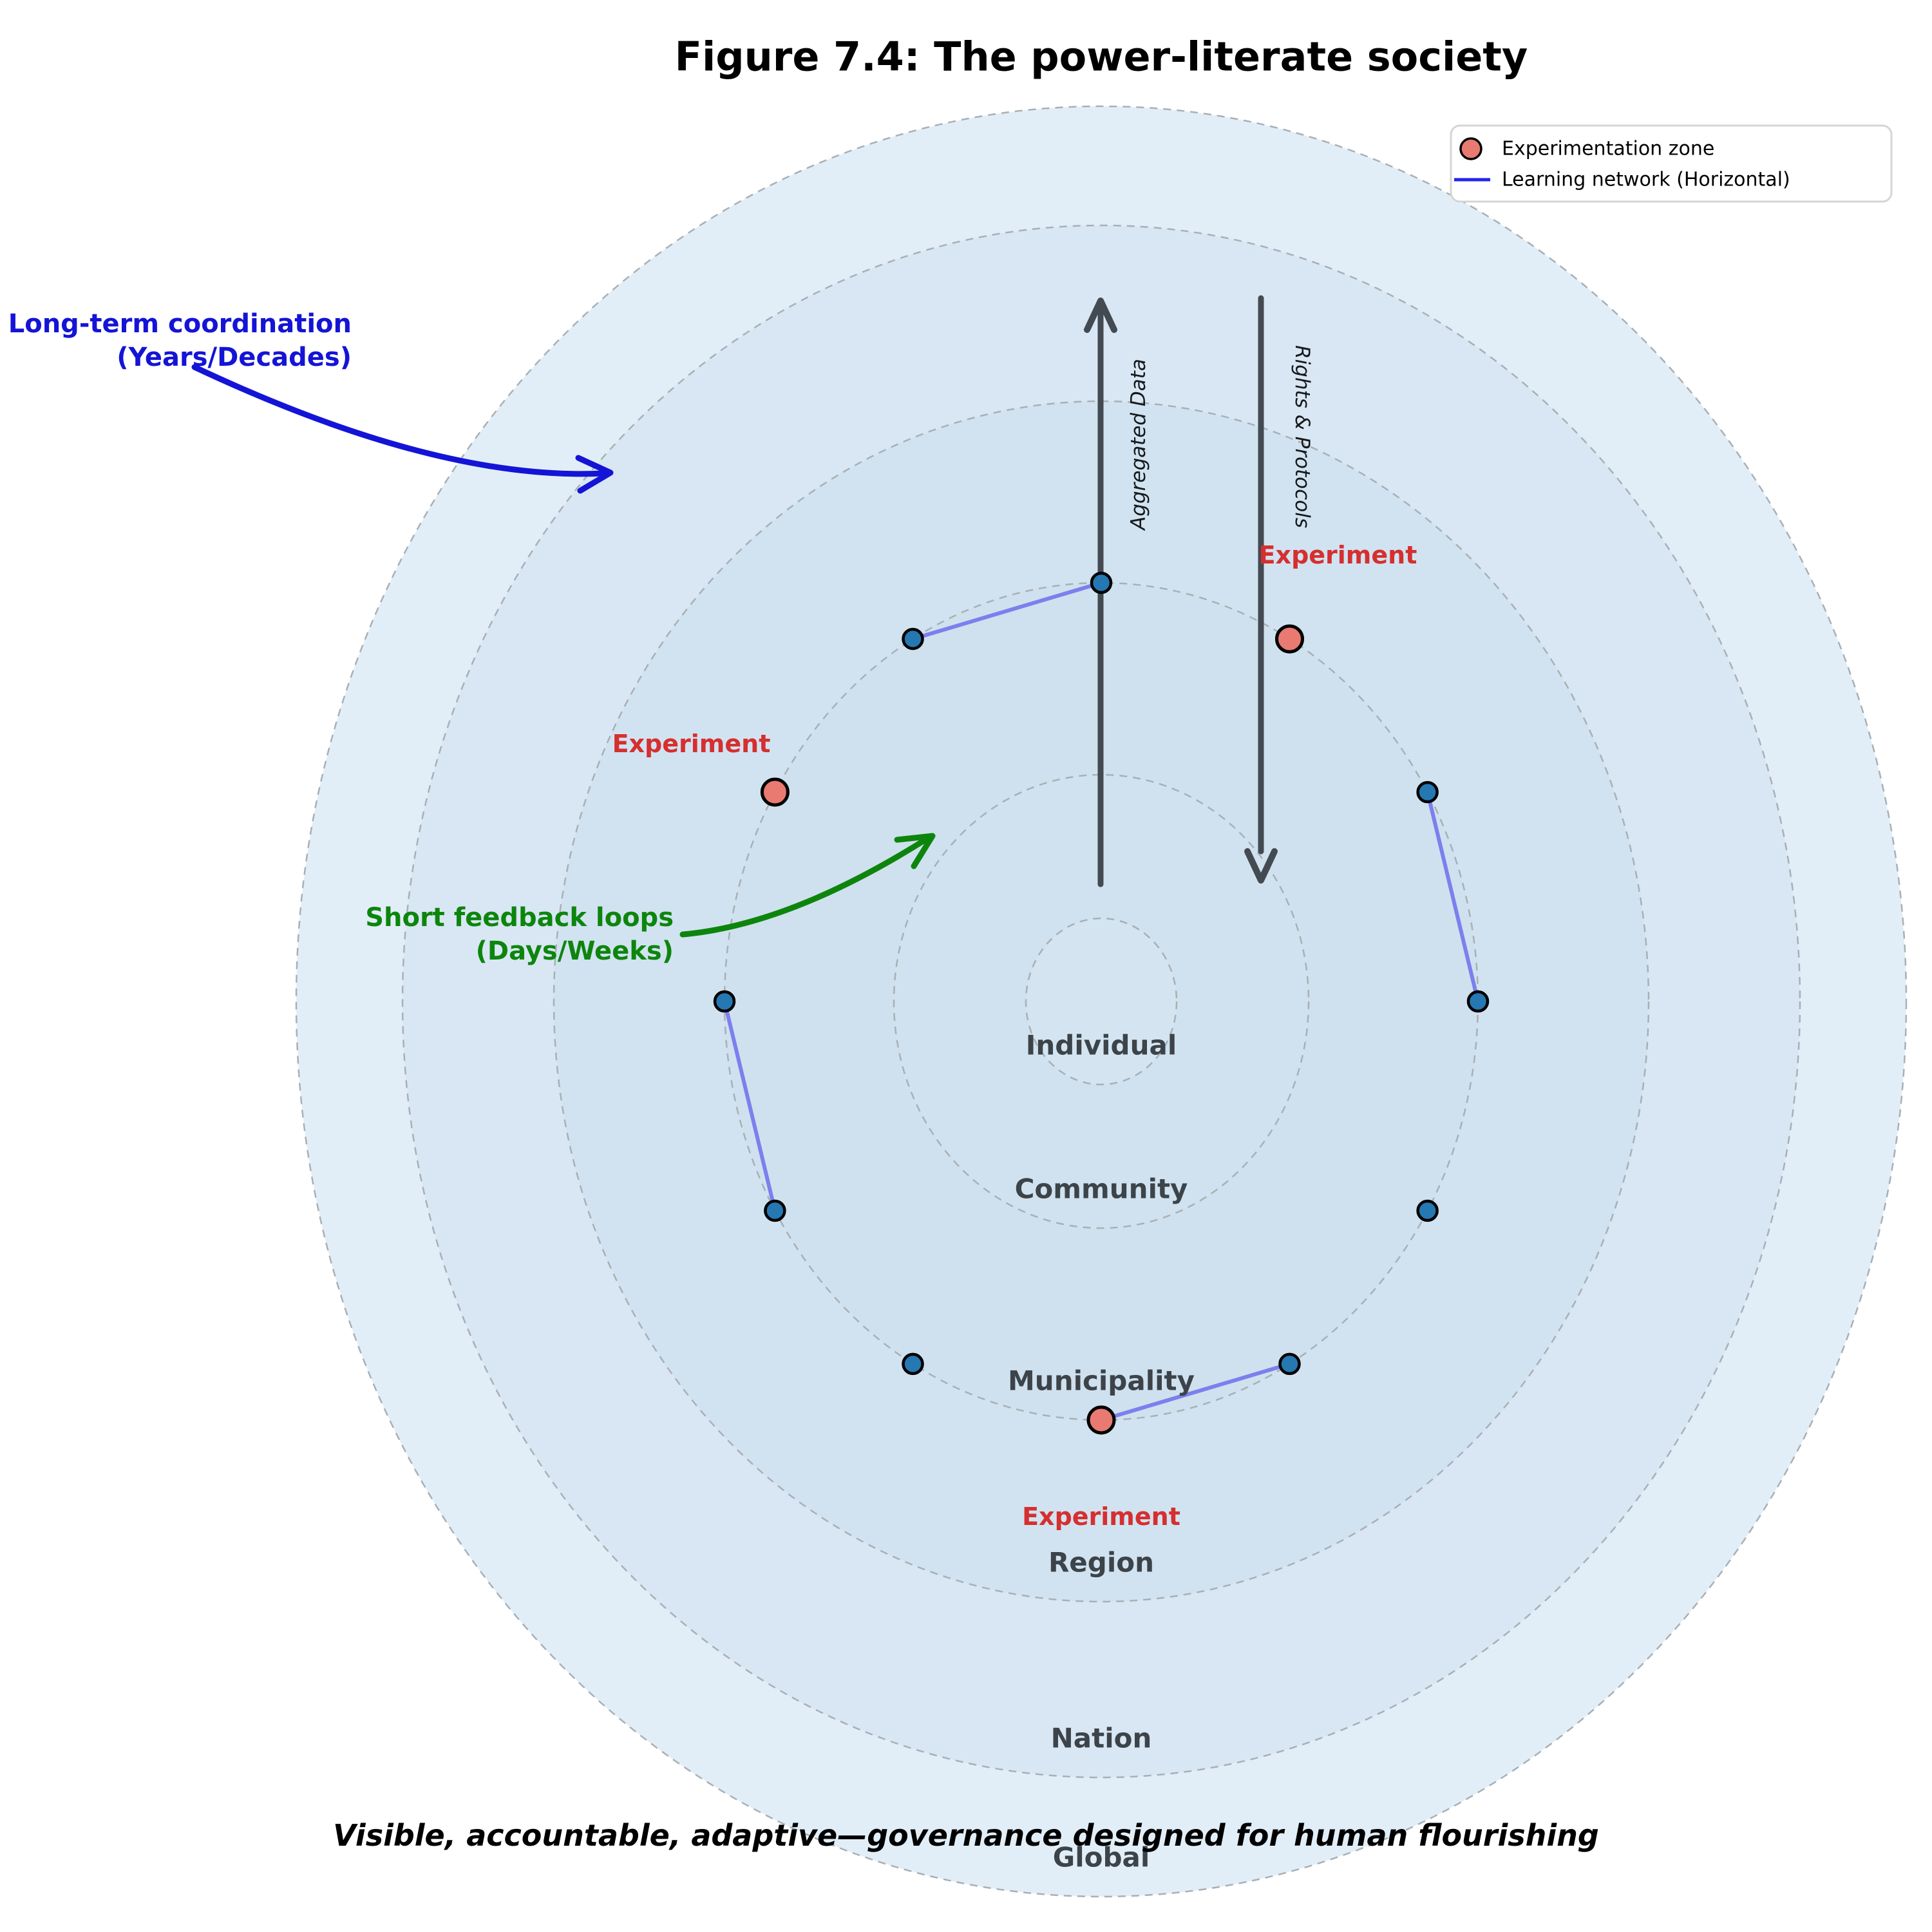  I want to click on long-term-coordination-annotation: Long-term coordination (Years/Decades), so click(311, 401).